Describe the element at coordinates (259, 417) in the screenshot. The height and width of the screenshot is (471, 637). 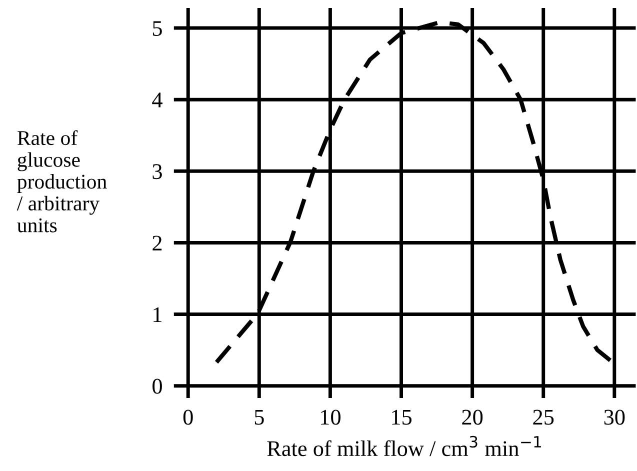
I see `x-tick-label: 5` at that location.